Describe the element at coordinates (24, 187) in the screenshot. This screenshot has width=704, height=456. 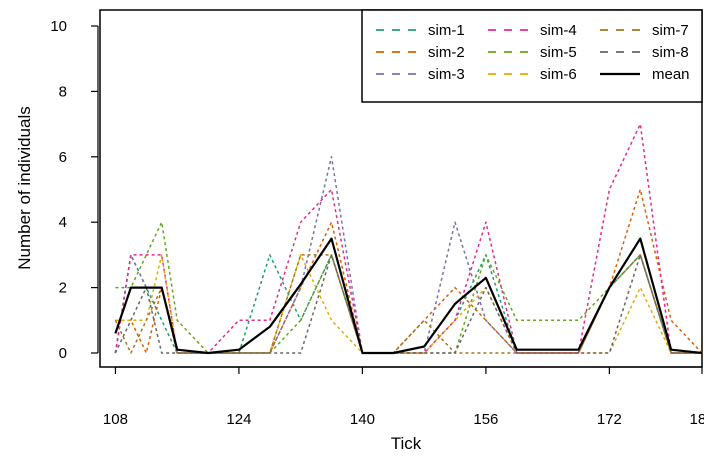
I see `y-axis-title: Number of individuals` at that location.